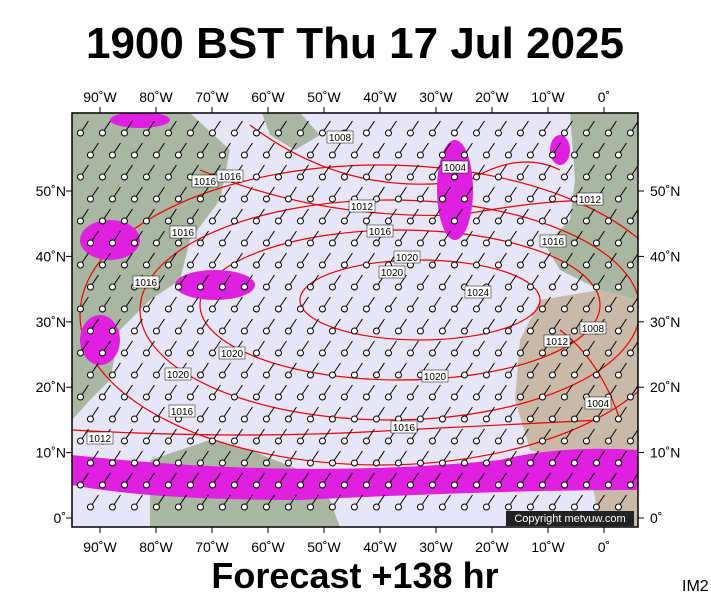  What do you see at coordinates (156, 97) in the screenshot?
I see `lon-label: 80˚W` at bounding box center [156, 97].